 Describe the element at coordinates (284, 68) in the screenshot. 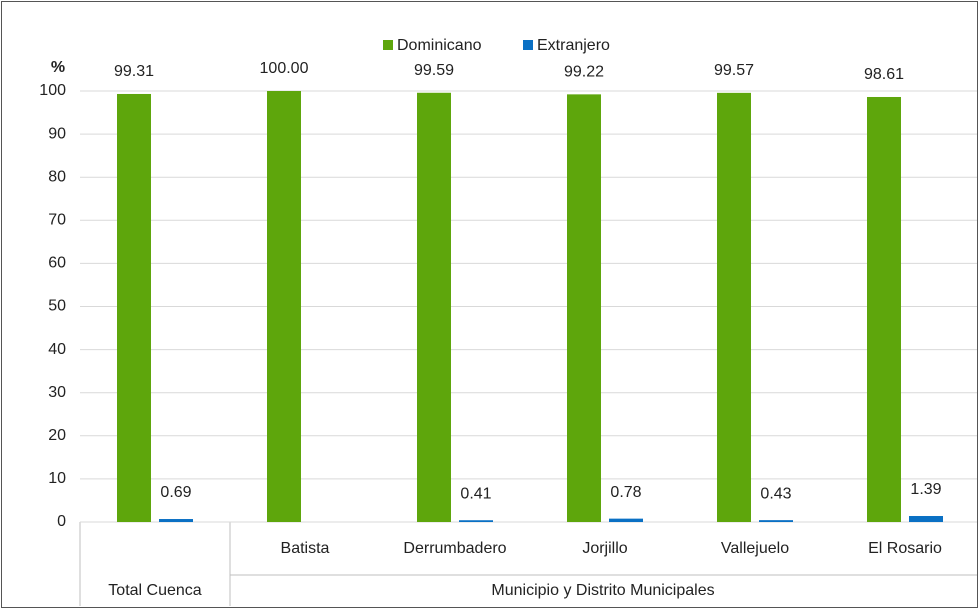

I see `data-label: 100.00` at that location.